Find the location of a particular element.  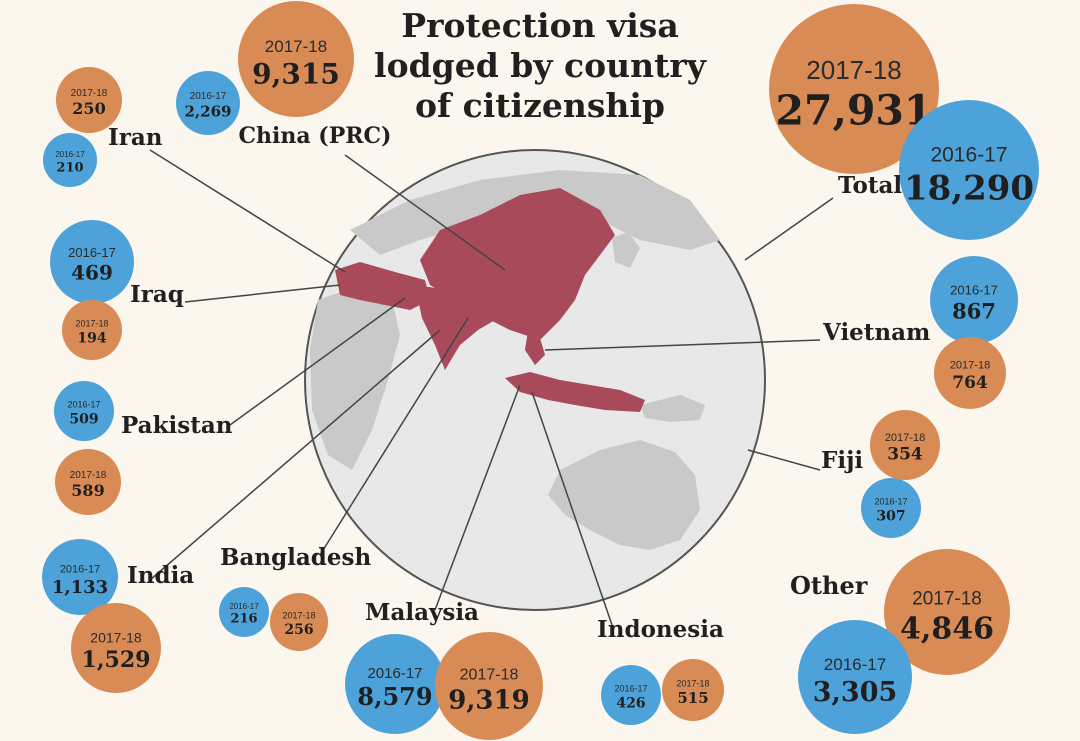

bubble-value-label: 509 is located at coordinates (83, 420).